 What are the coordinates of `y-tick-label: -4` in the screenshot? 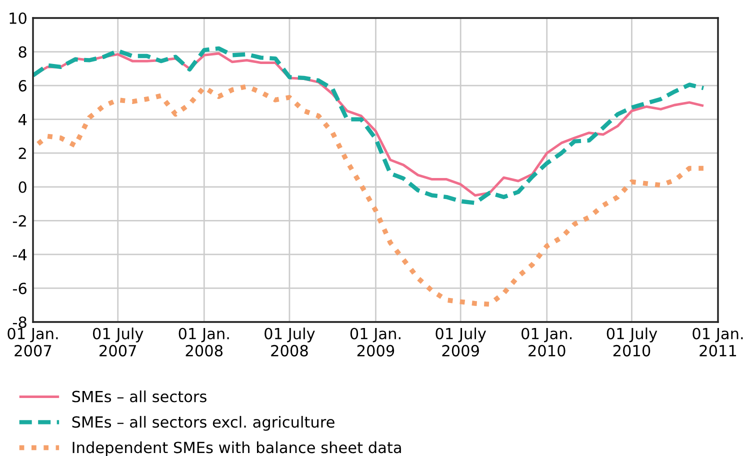 It's located at (19, 254).